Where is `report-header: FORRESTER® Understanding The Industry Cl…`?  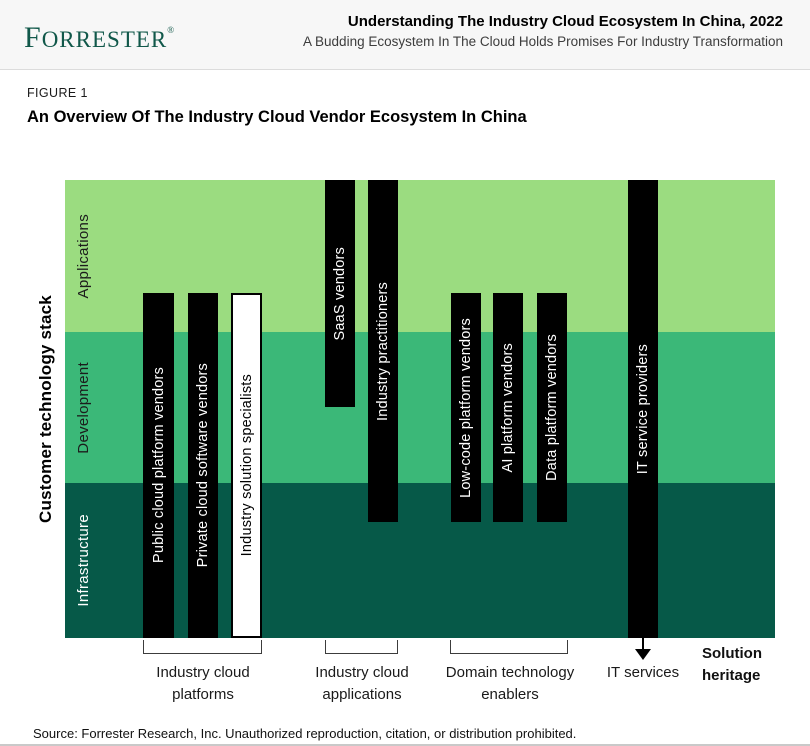 report-header: FORRESTER® Understanding The Industry Cl… is located at coordinates (405, 35).